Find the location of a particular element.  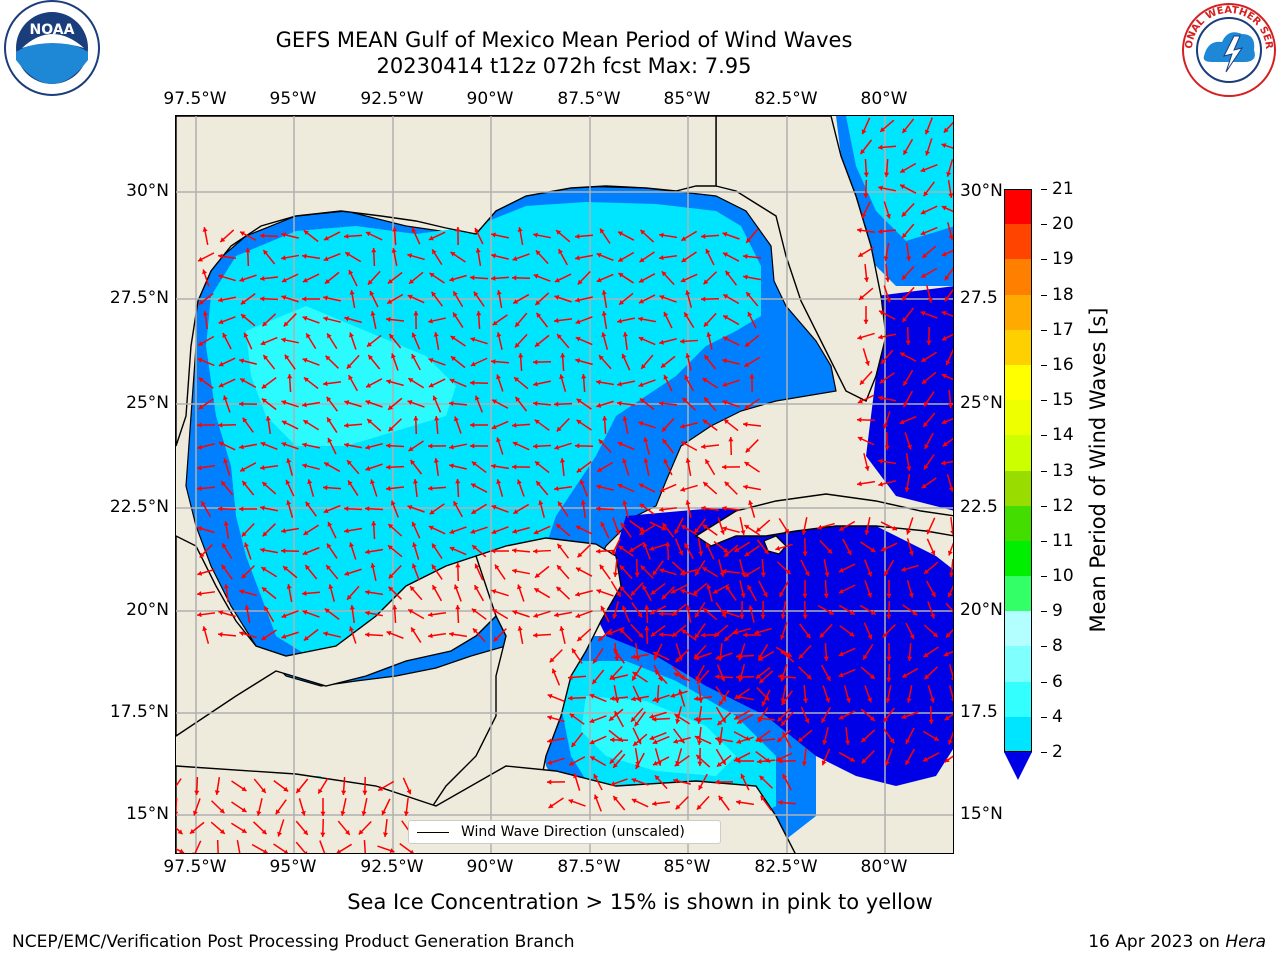

colorbar-tick-label: 9 is located at coordinates (1057, 611).